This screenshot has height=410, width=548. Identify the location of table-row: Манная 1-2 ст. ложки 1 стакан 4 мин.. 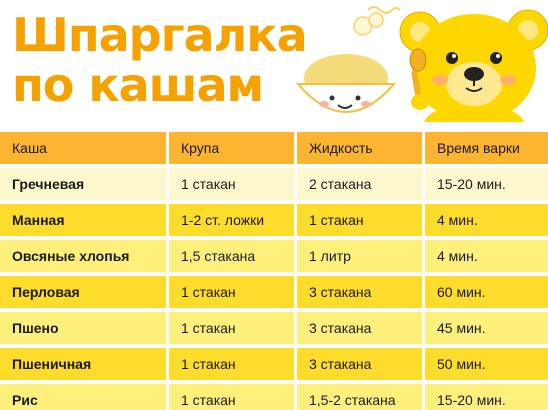
(274, 220).